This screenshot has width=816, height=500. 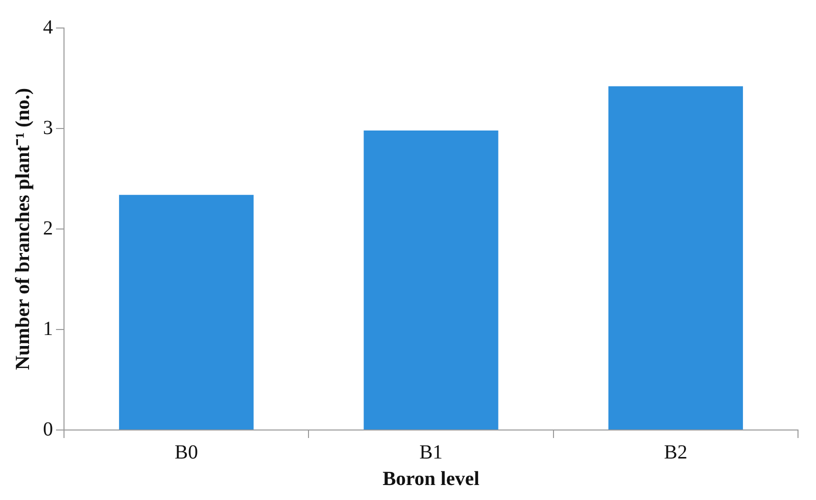 I want to click on y-tick-label: 2, so click(x=48, y=228).